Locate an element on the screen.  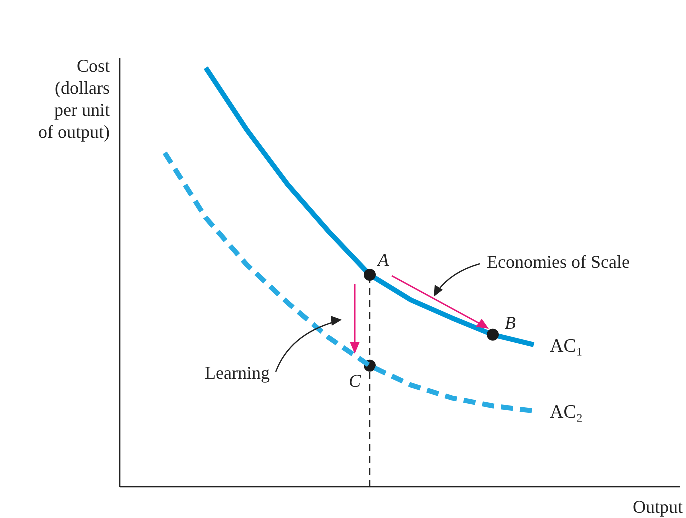
series-label: AC₁ is located at coordinates (567, 346).